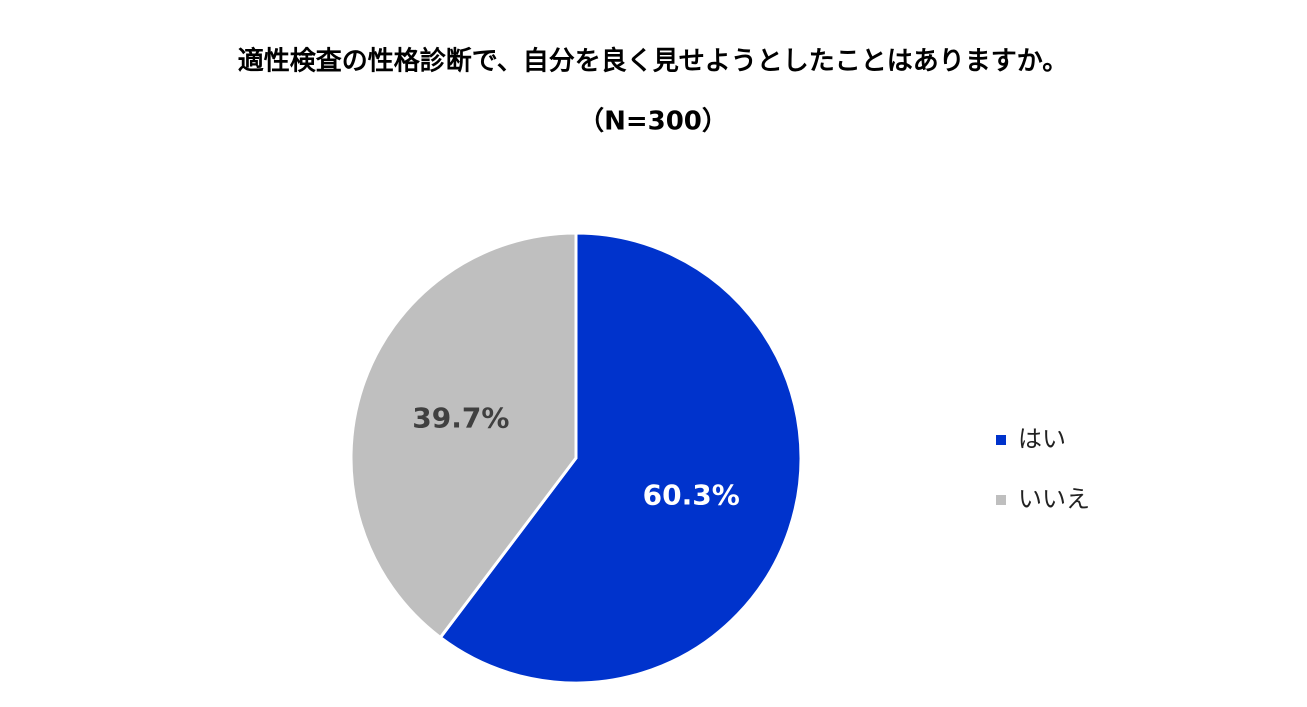  I want to click on data-label: 39.7%, so click(460, 417).